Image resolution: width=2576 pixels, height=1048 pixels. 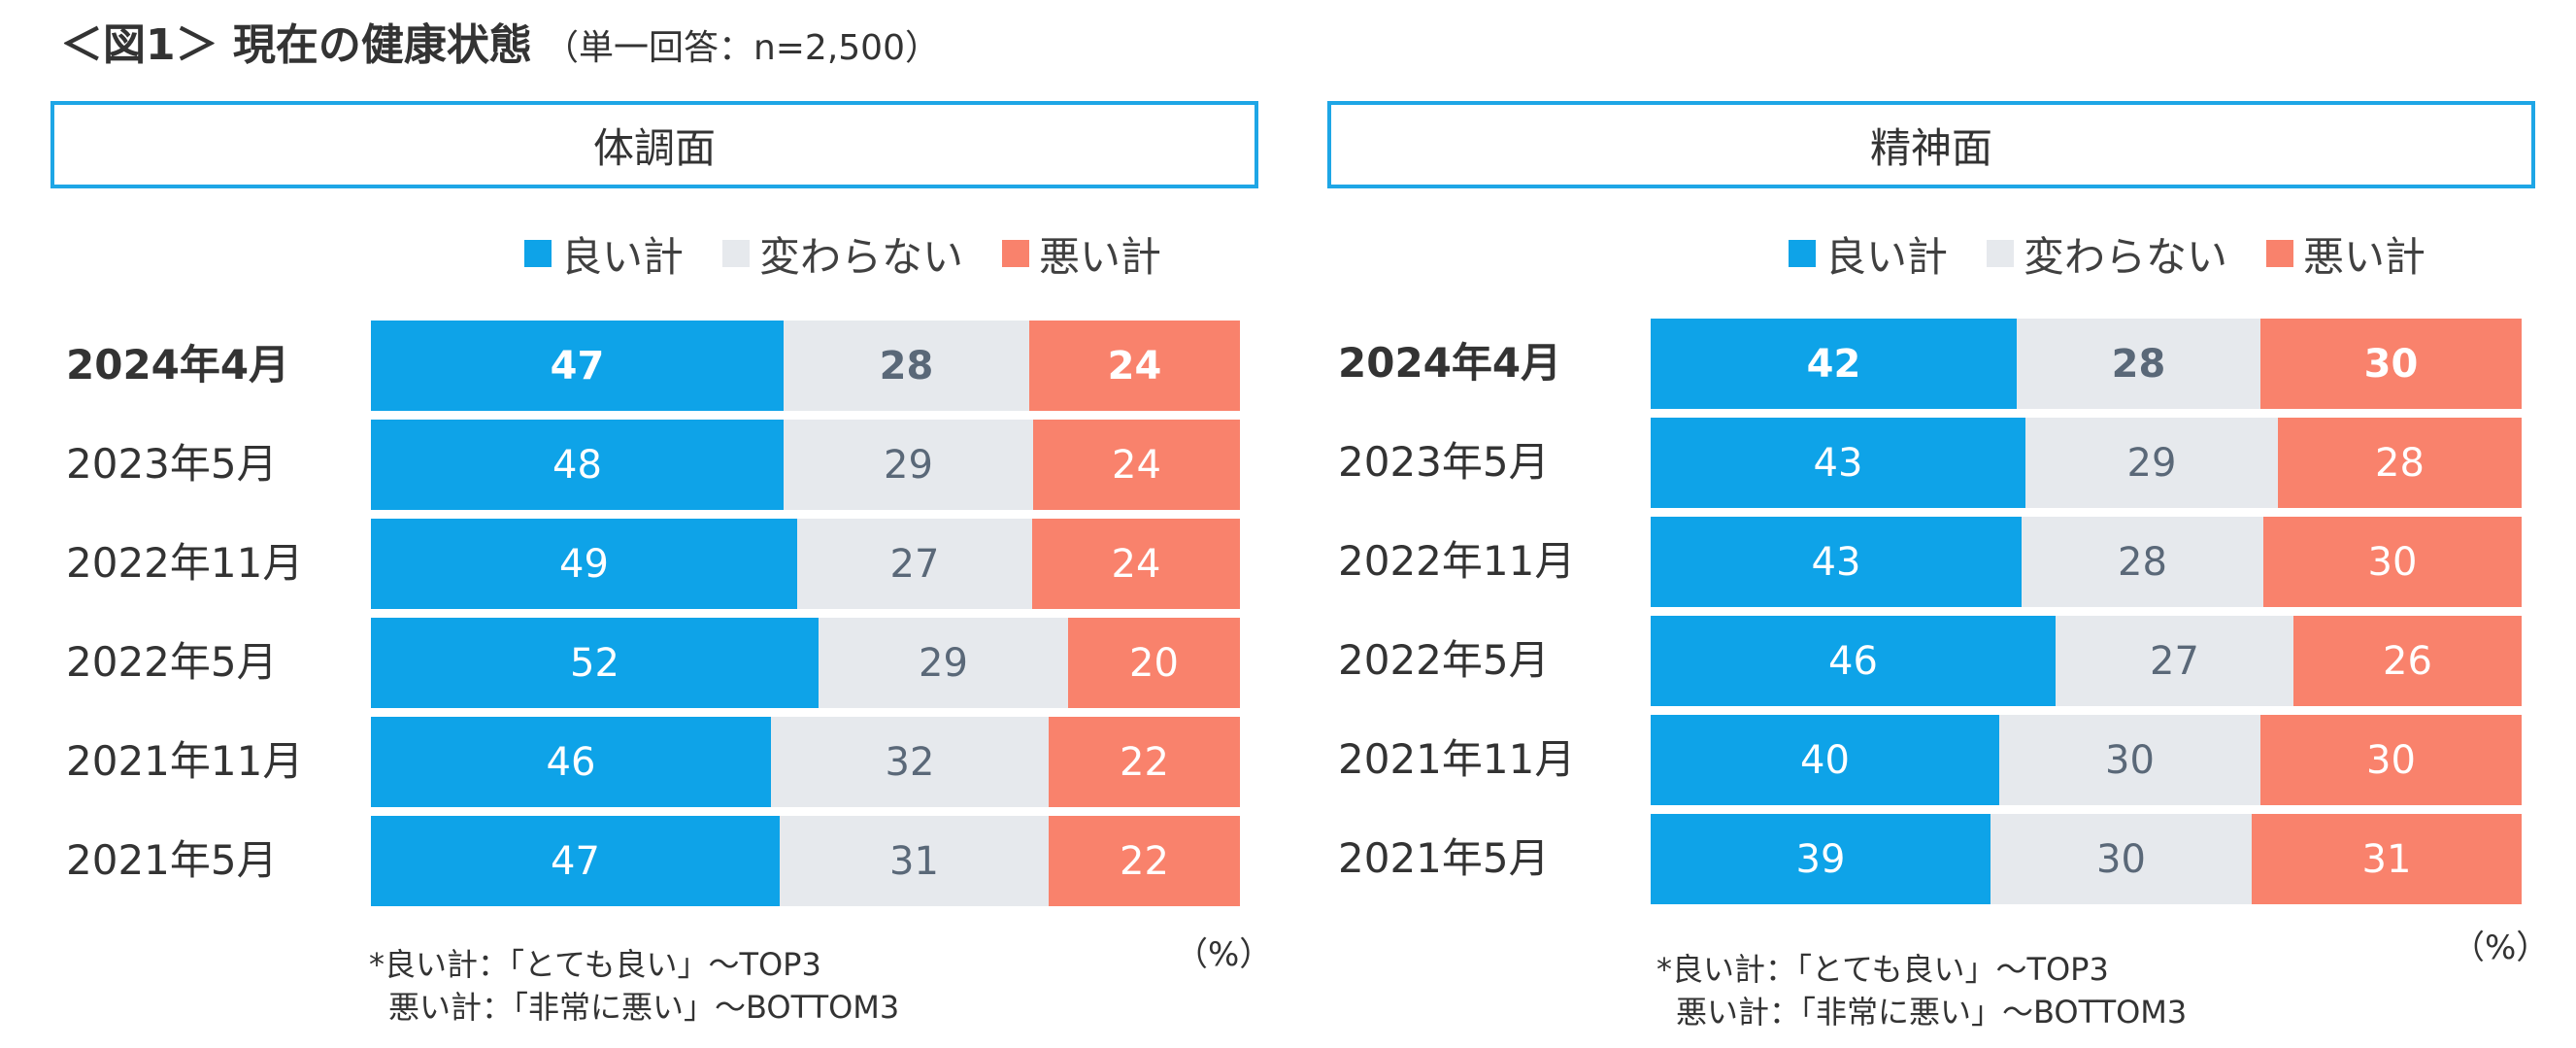 I want to click on data-label: 20, so click(x=1154, y=663).